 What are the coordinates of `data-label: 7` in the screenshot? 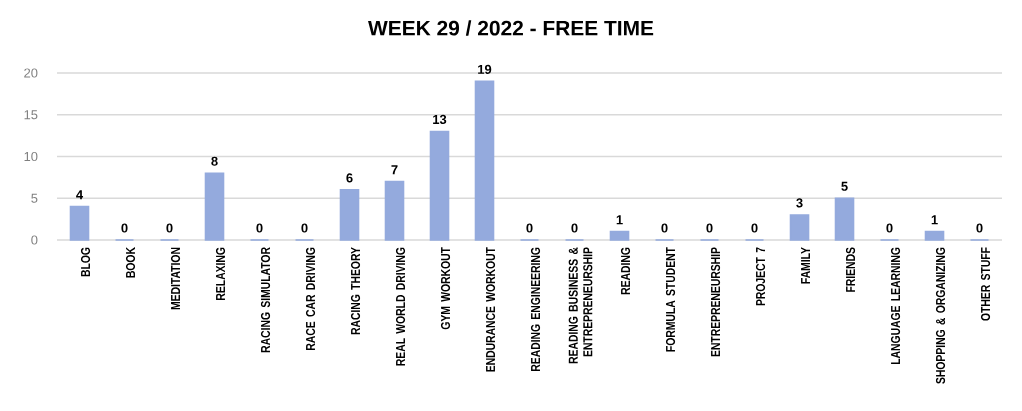 It's located at (394, 170).